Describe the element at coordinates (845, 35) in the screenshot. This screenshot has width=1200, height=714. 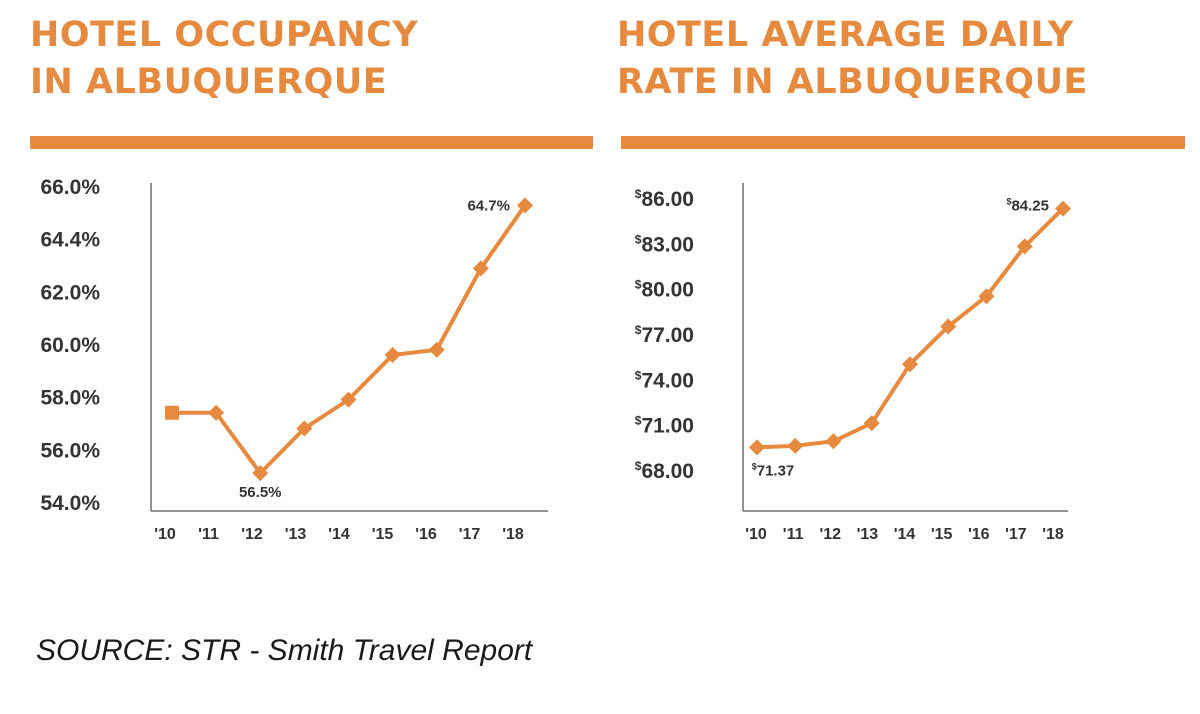
I see `adr-title-line1: HOTEL AVERAGE DAILY` at that location.